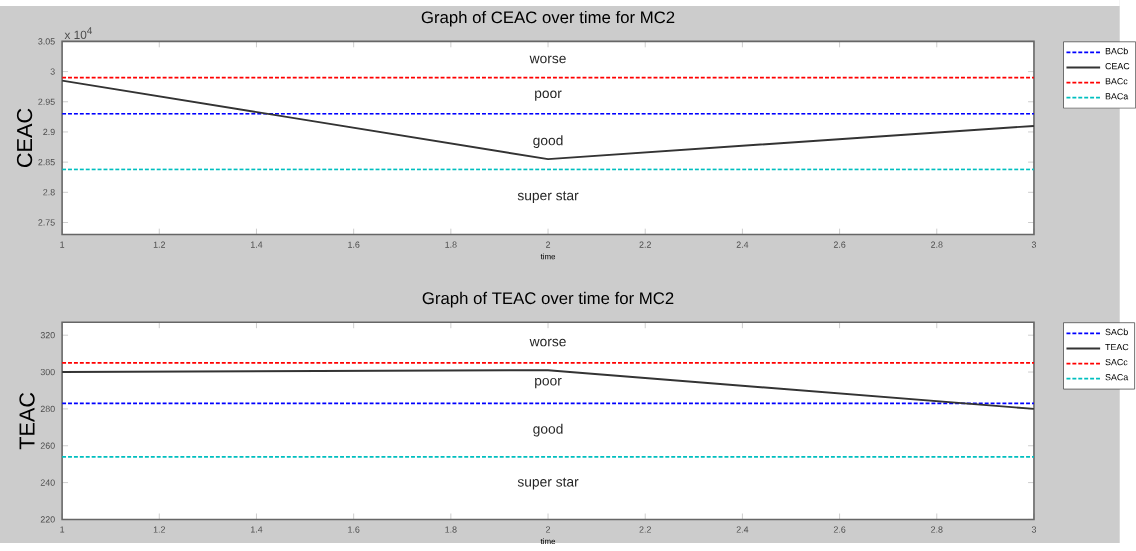 Image resolution: width=1136 pixels, height=551 pixels. What do you see at coordinates (47, 482) in the screenshot?
I see `y-tick-label: 240` at bounding box center [47, 482].